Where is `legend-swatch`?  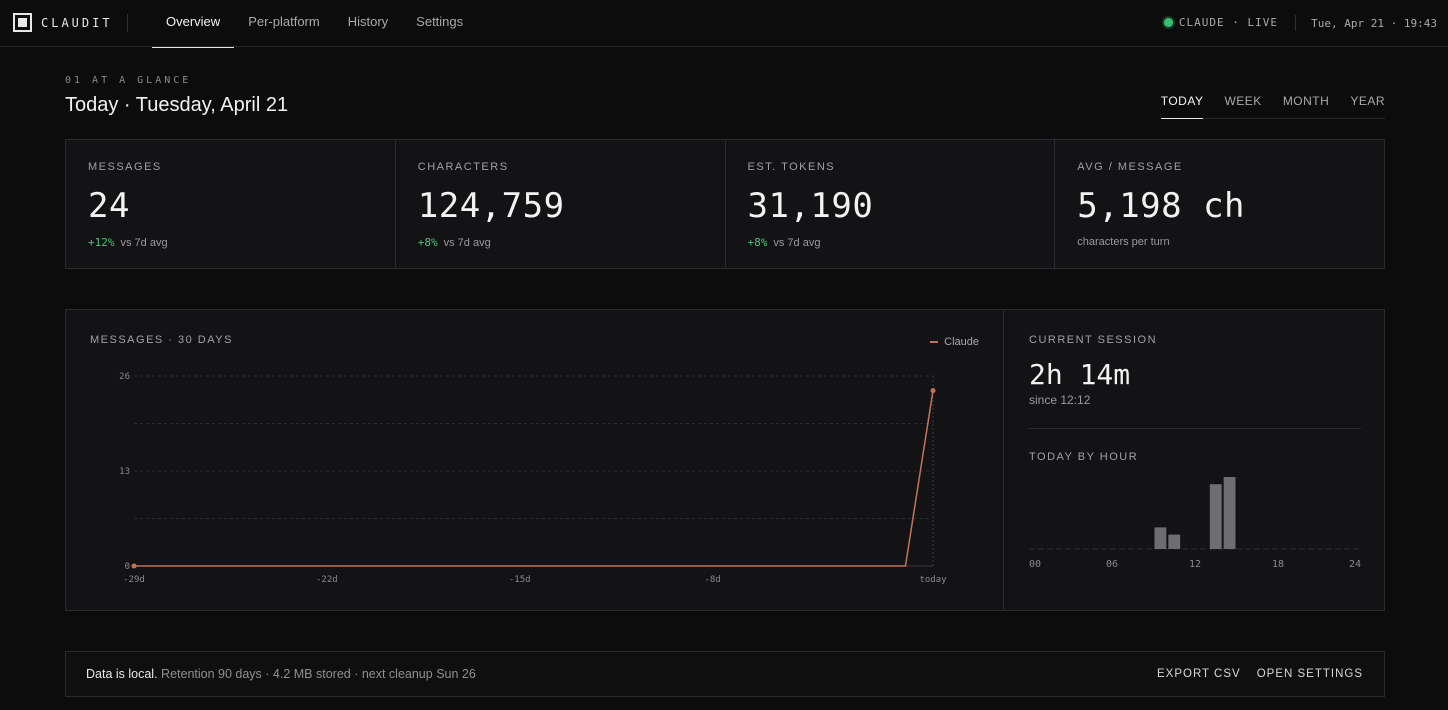 legend-swatch is located at coordinates (934, 342).